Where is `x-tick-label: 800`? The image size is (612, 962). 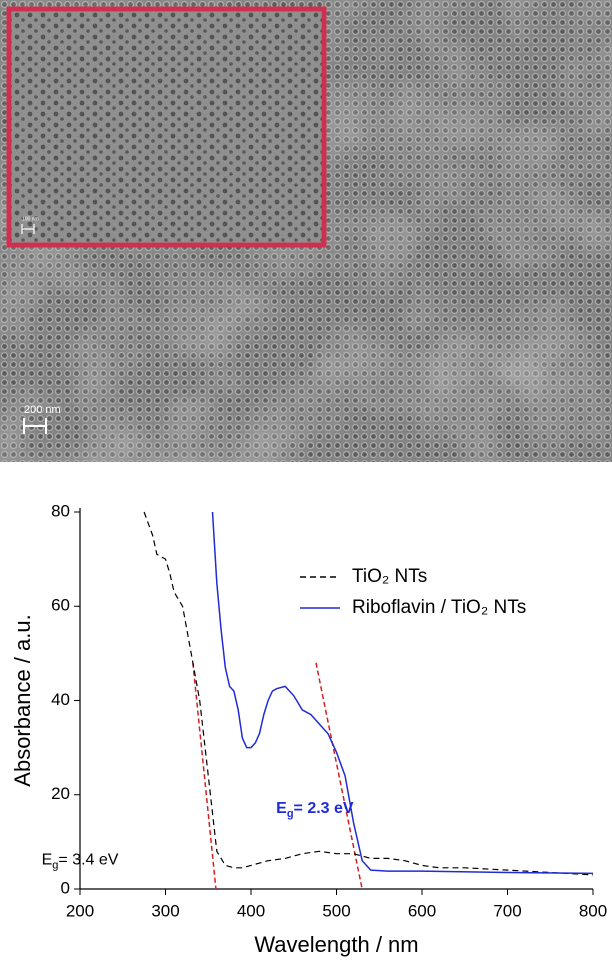
x-tick-label: 800 is located at coordinates (593, 910).